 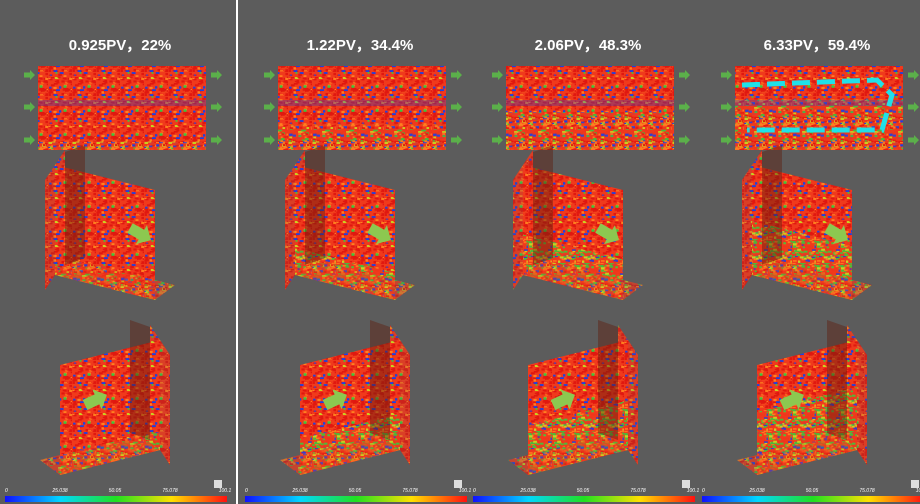 I want to click on panel-title: 6.33PV，59.4%, so click(x=817, y=45).